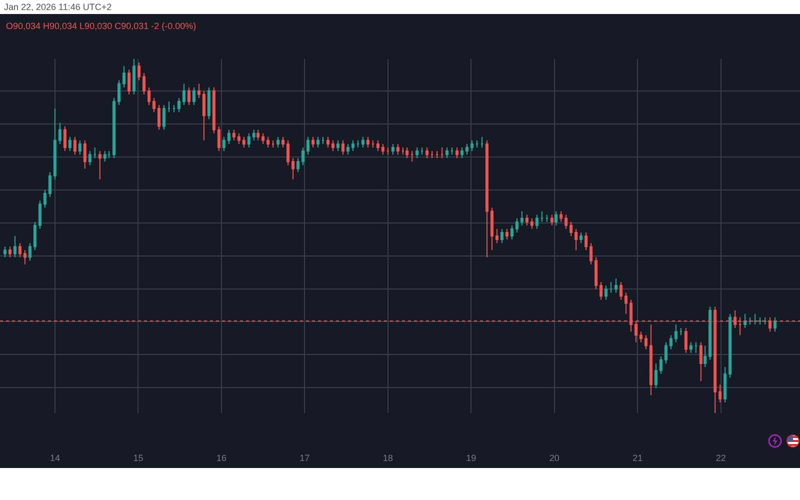 The width and height of the screenshot is (800, 500). What do you see at coordinates (554, 458) in the screenshot?
I see `x-tick-label: 20` at bounding box center [554, 458].